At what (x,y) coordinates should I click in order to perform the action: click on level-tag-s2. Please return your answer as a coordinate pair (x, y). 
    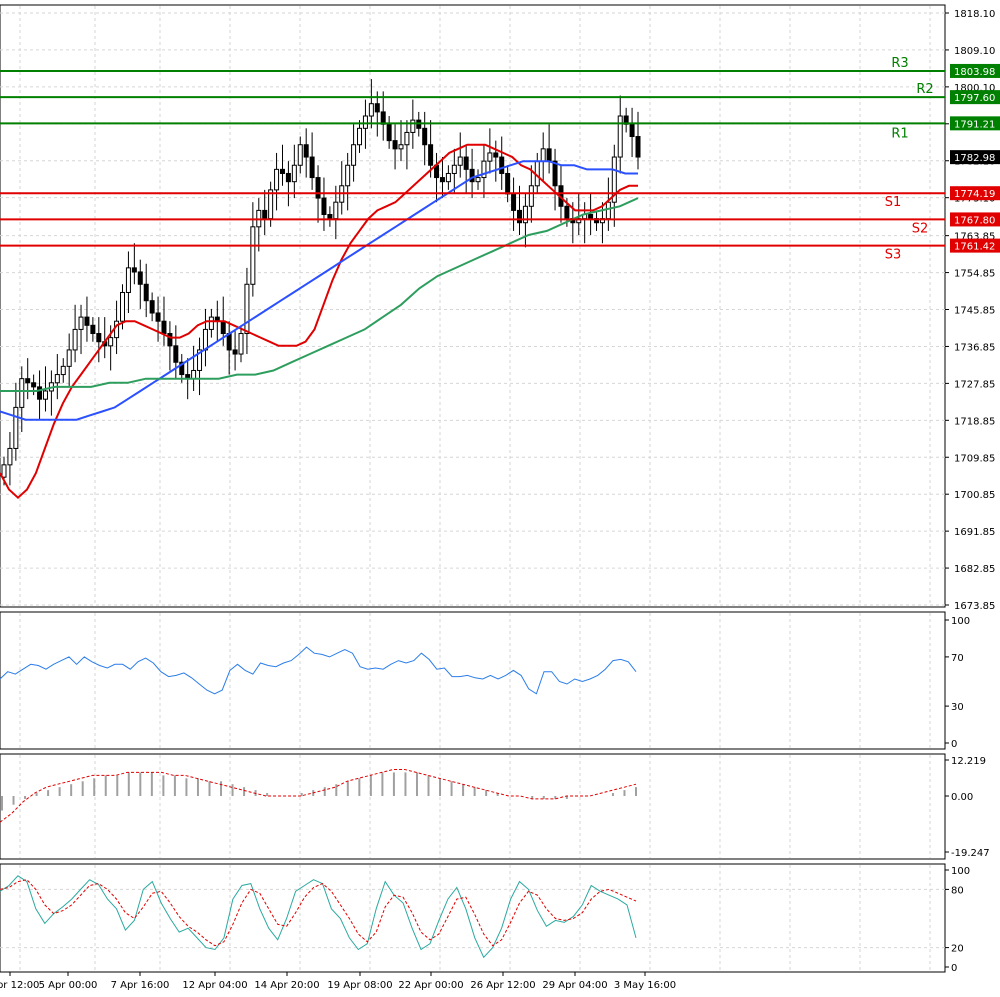
    Looking at the image, I should click on (975, 219).